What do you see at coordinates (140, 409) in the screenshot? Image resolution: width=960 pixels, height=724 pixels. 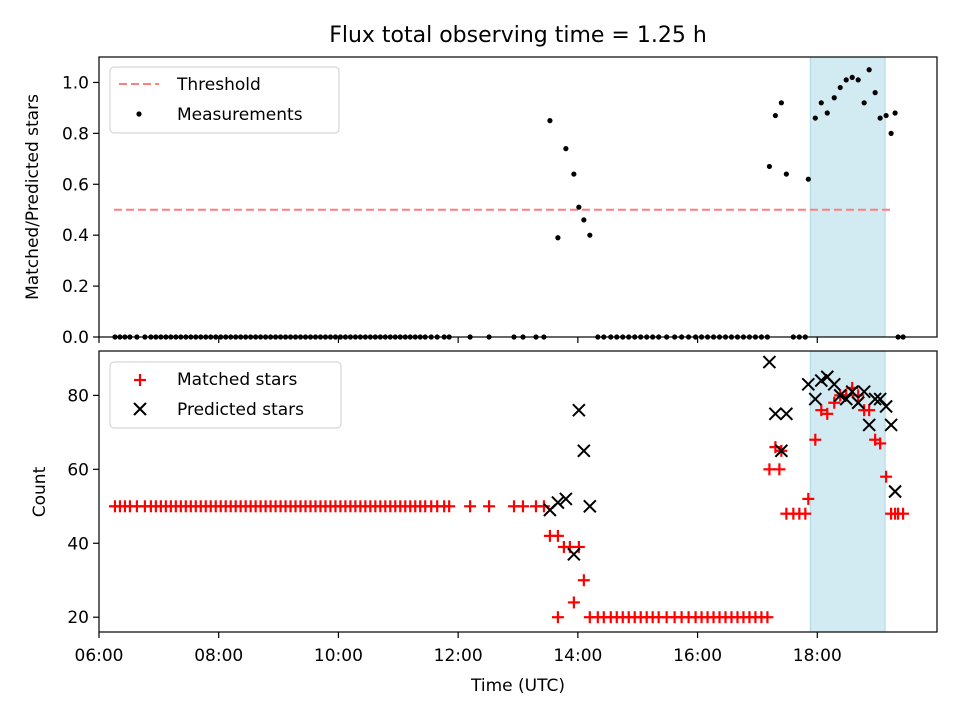 I see `legend-predicted-swatch` at bounding box center [140, 409].